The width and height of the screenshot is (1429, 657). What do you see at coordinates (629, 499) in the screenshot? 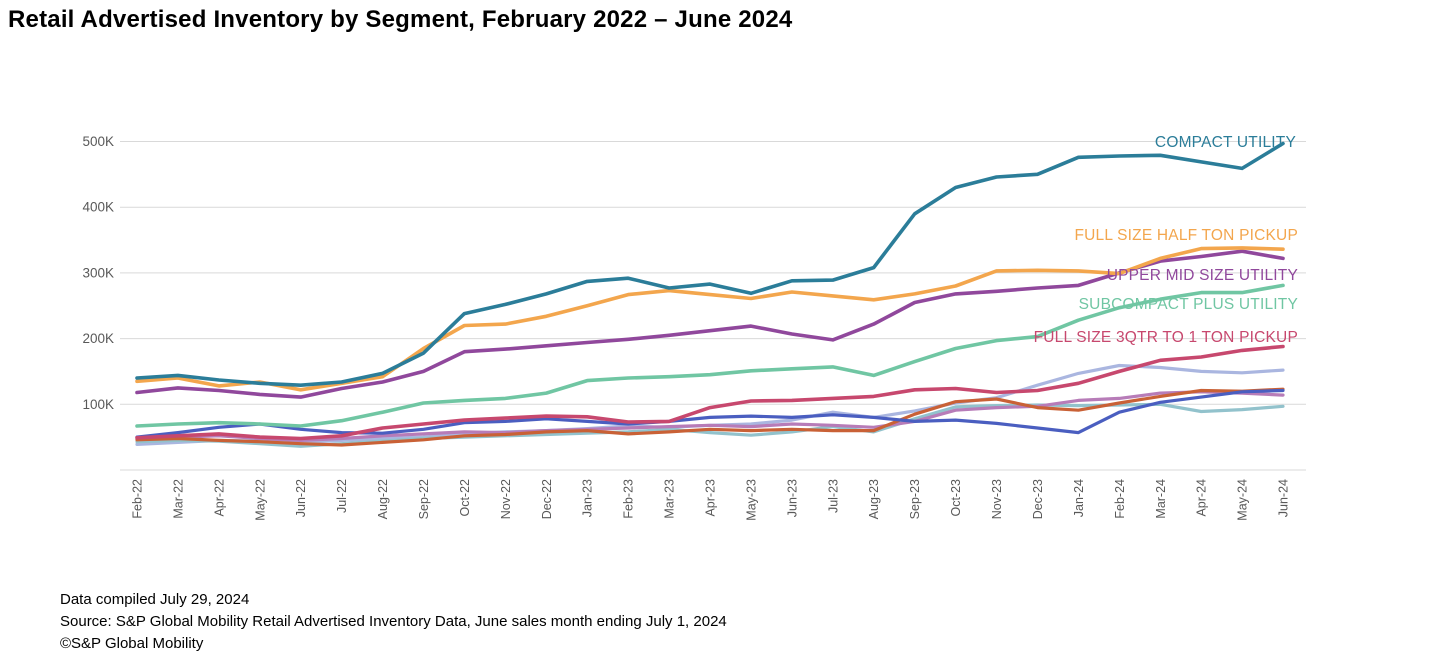
I see `x-axis-tick-Feb-23: Feb-23` at bounding box center [629, 499].